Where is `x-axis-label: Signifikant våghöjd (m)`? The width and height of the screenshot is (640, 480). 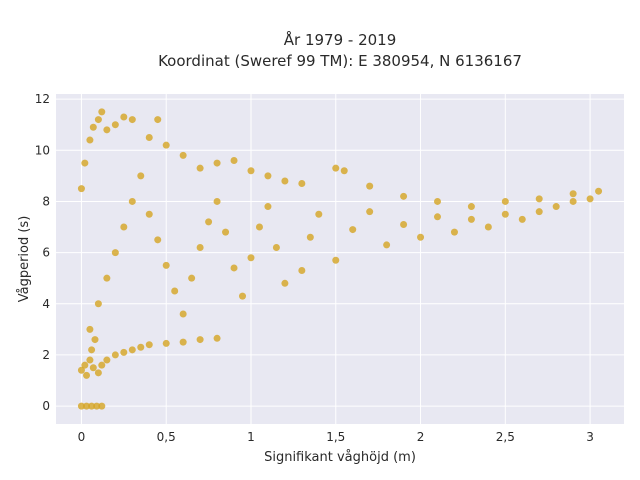 x-axis-label: Signifikant våghöjd (m) is located at coordinates (340, 457).